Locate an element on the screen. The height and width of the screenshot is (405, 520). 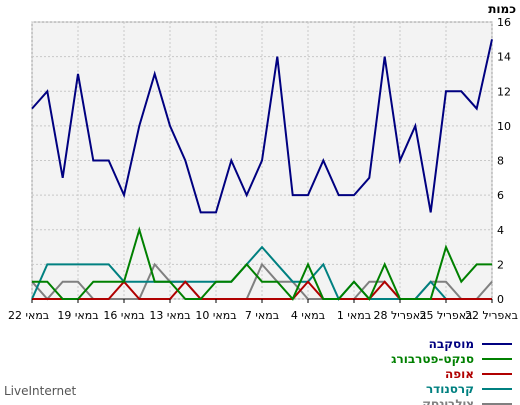
x-tick-label: 28 באפריל is located at coordinates (399, 315).